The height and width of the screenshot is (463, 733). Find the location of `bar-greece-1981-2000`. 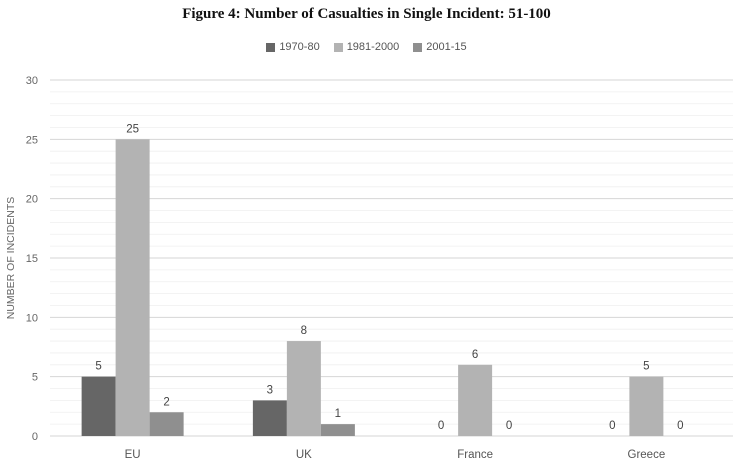

bar-greece-1981-2000 is located at coordinates (646, 406).